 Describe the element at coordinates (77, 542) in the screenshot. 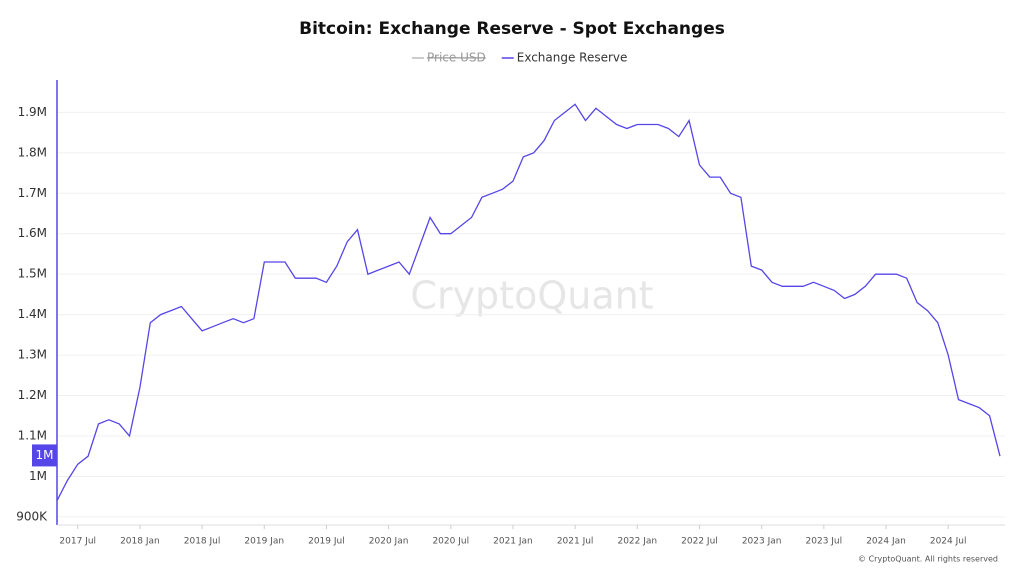

I see `x-tick-label: 2017 Jul` at that location.